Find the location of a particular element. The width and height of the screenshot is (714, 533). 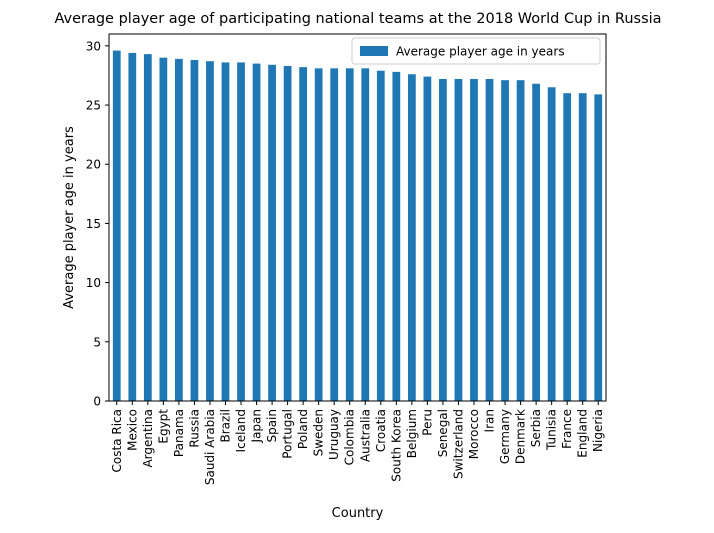

x-tick-label: Morocco is located at coordinates (474, 434).